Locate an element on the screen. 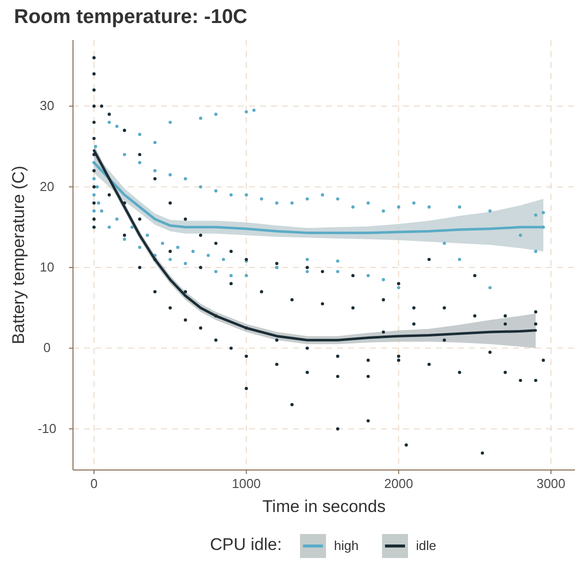  y-tick-label: 0 is located at coordinates (47, 348).